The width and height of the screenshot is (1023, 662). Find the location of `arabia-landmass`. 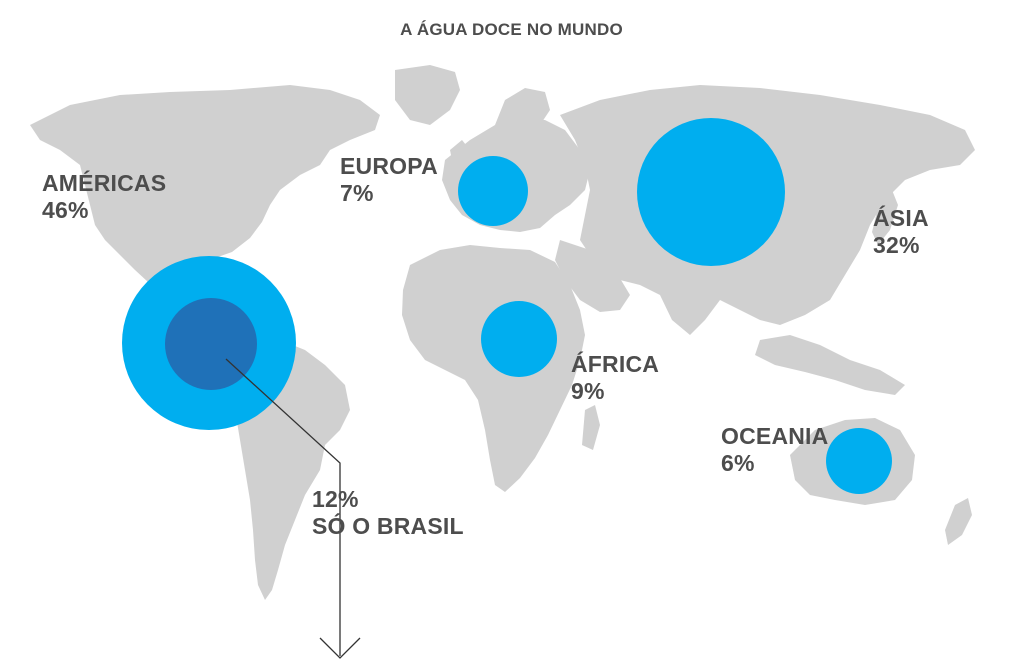

arabia-landmass is located at coordinates (592, 276).